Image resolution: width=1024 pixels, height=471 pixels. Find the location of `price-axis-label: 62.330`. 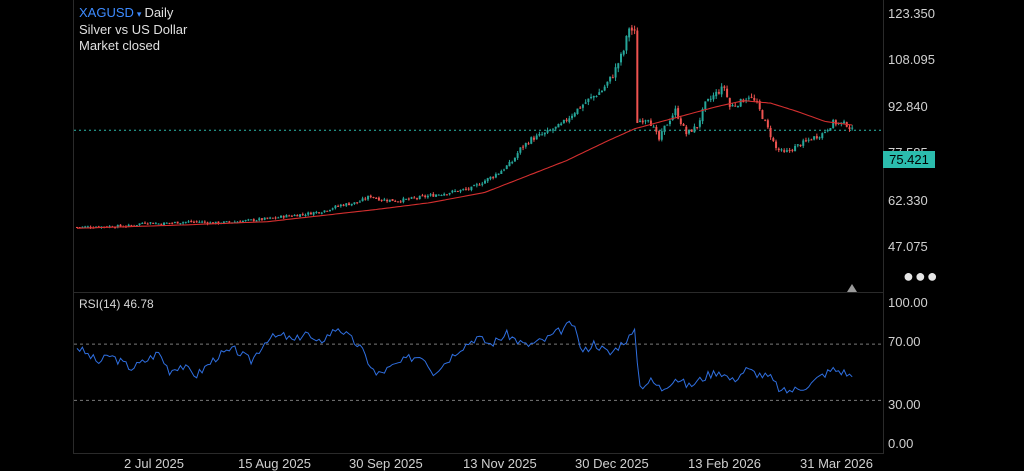

price-axis-label: 62.330 is located at coordinates (908, 200).